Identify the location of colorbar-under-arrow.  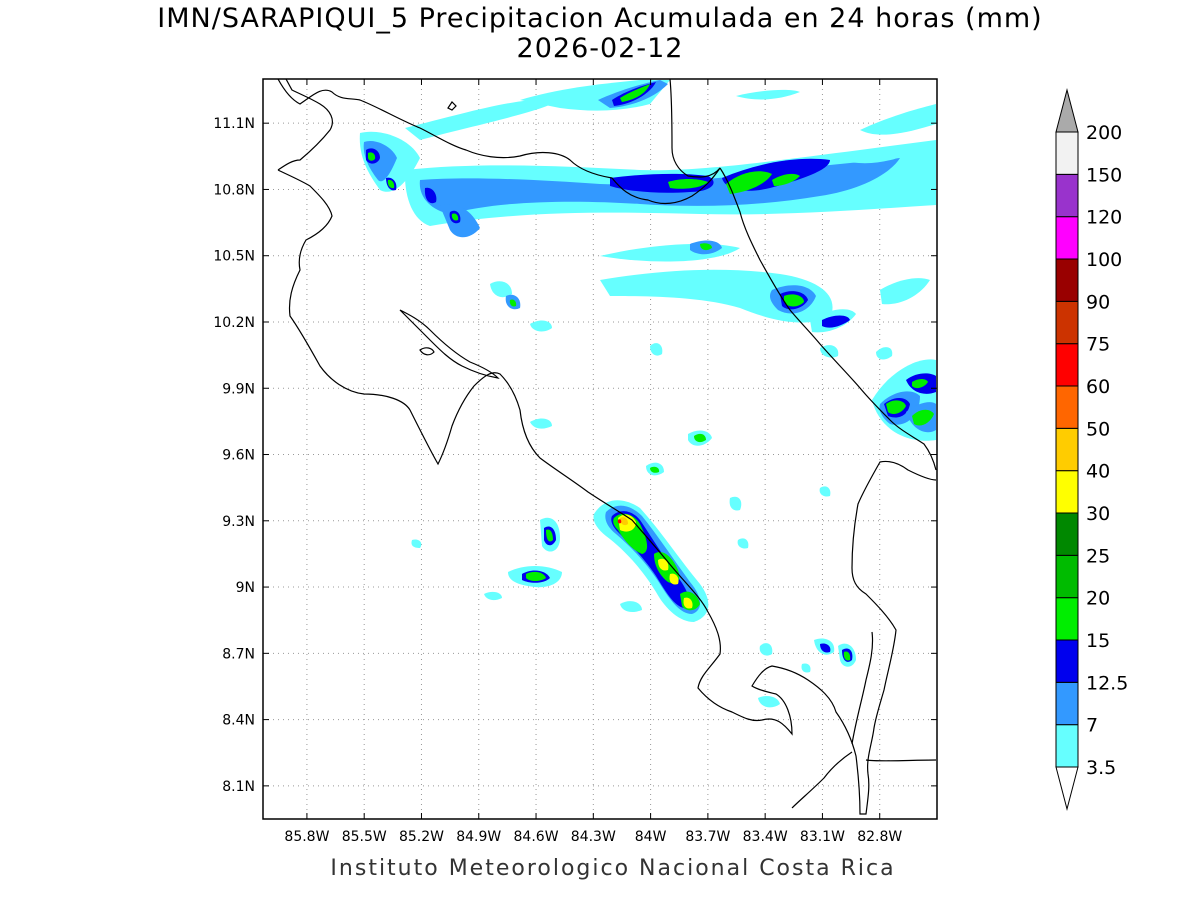
(1067, 788).